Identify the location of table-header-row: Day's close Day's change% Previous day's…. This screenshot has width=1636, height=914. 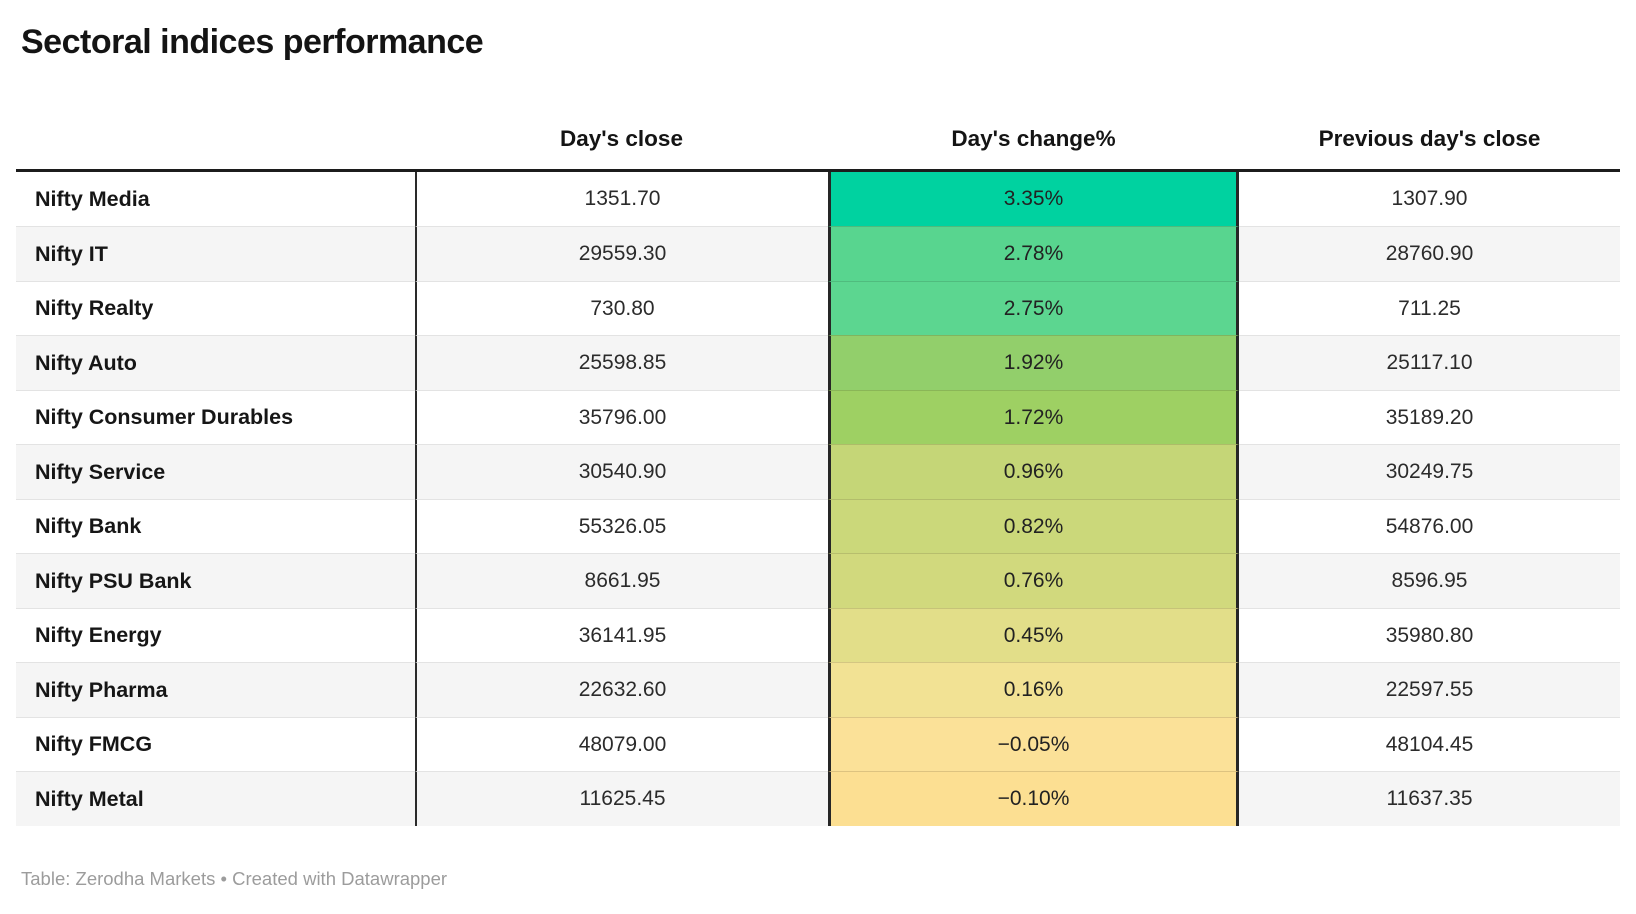
(818, 116).